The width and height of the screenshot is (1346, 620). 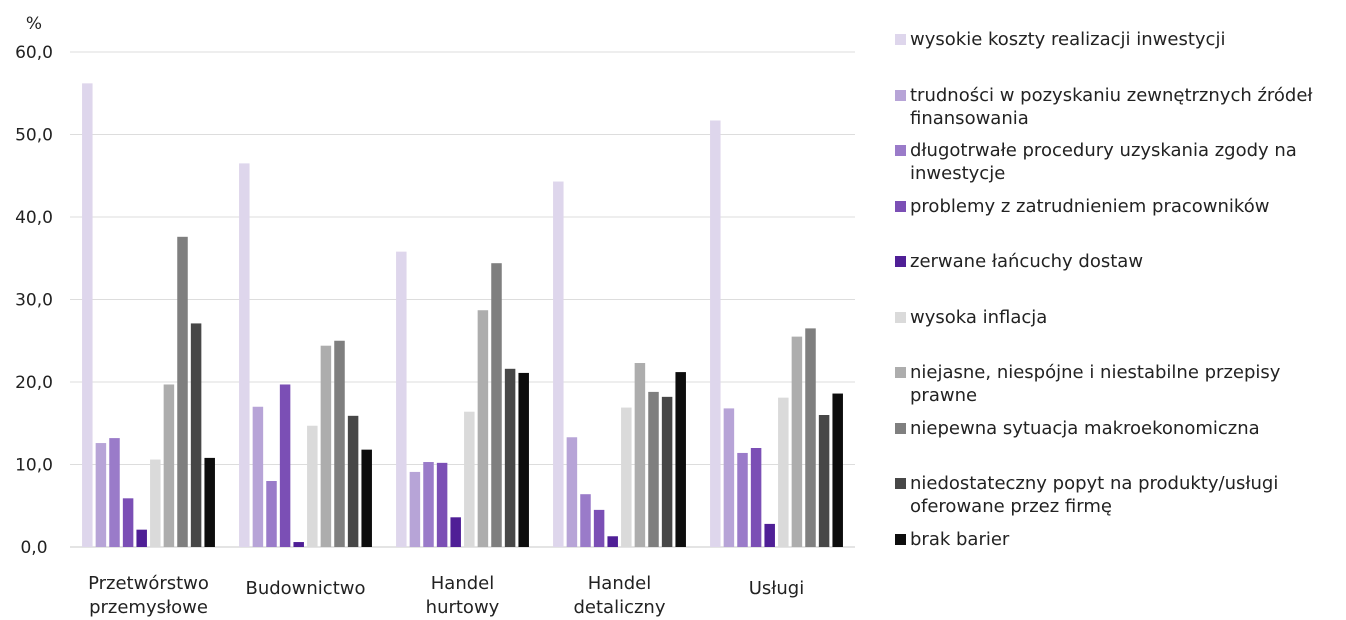 What do you see at coordinates (960, 539) in the screenshot?
I see `legend-label: brak barier` at bounding box center [960, 539].